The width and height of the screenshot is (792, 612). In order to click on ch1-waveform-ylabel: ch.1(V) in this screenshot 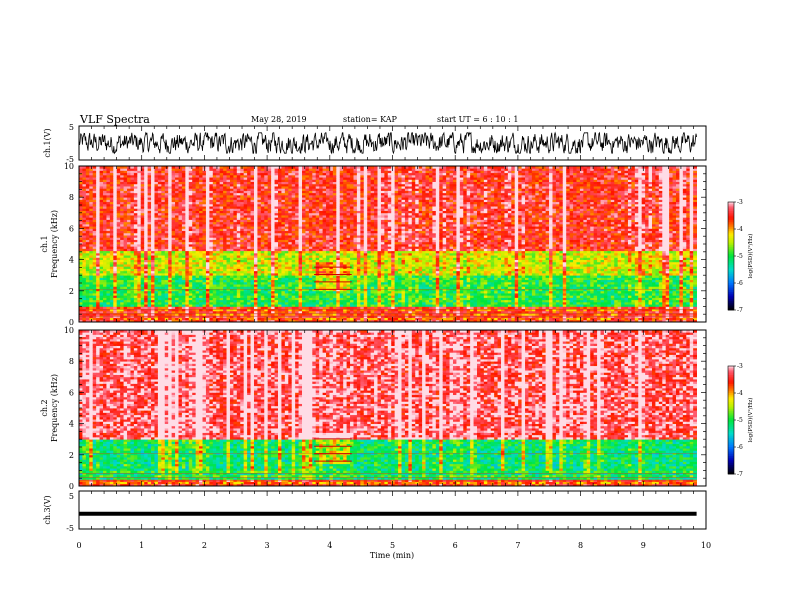, I will do `click(47, 142)`.